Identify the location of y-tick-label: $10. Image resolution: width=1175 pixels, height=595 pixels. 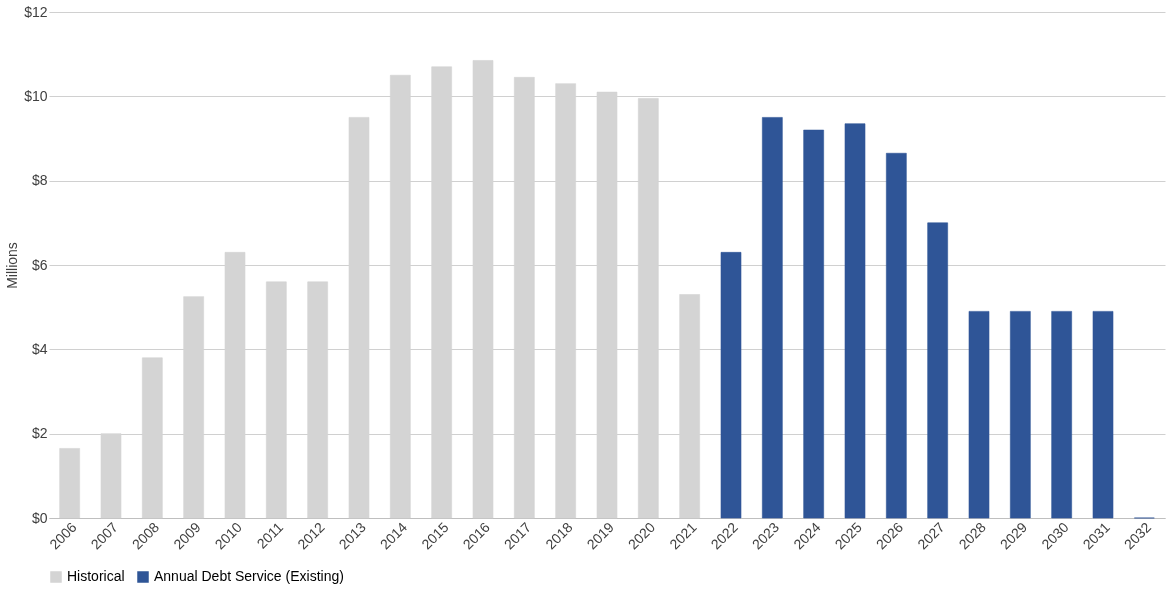
(36, 95).